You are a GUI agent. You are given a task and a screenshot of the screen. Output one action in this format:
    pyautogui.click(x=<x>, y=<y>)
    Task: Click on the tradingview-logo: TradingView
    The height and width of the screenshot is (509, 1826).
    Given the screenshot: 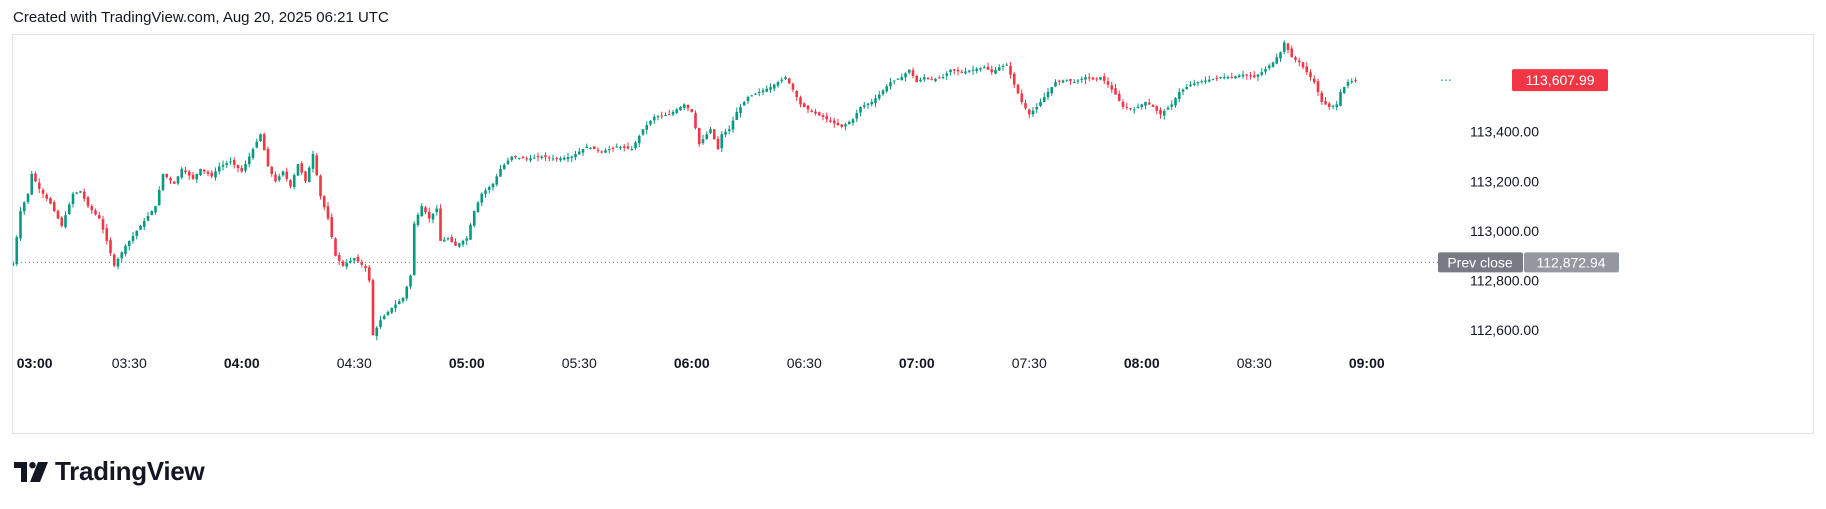 What is the action you would take?
    pyautogui.click(x=109, y=471)
    